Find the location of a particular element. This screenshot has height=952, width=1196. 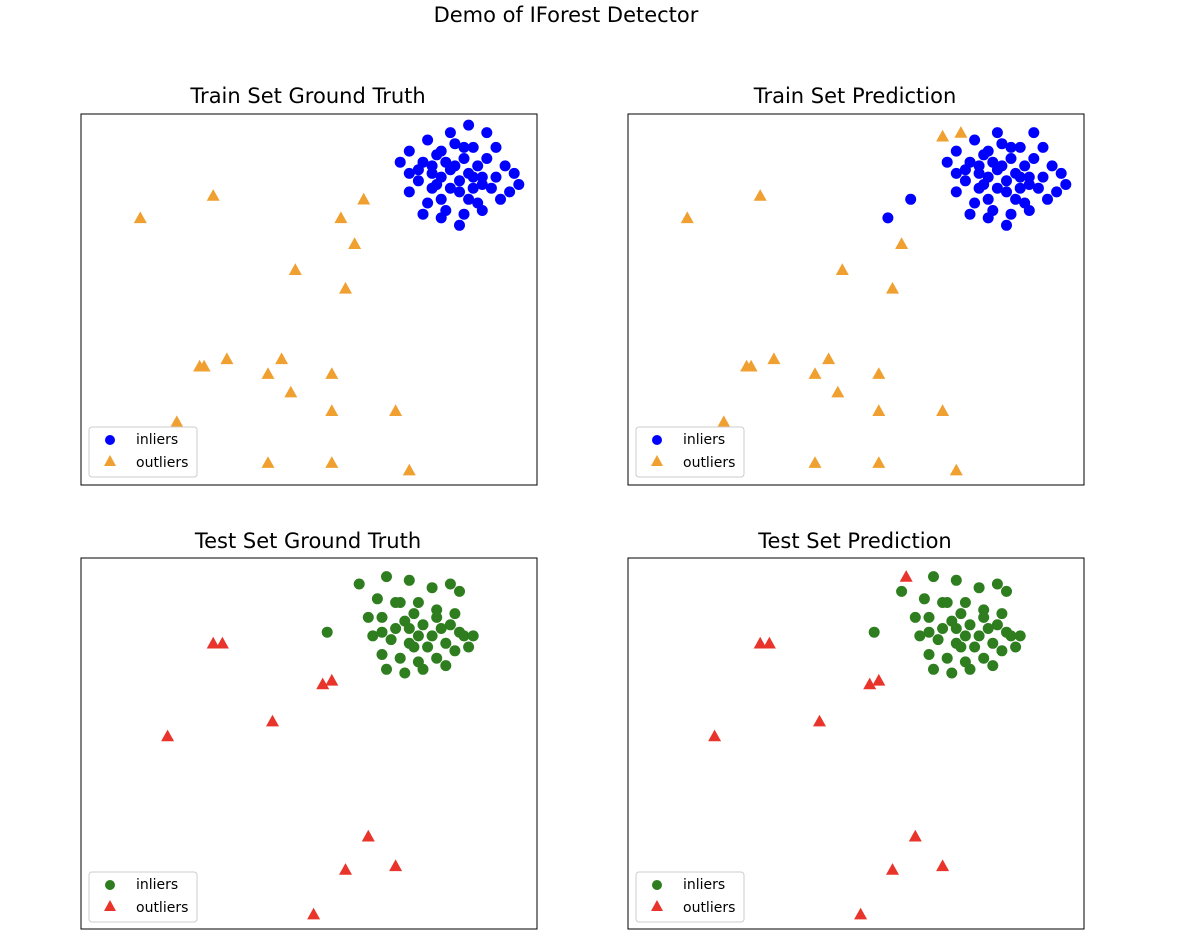

legend: inliers outliers is located at coordinates (143, 452).